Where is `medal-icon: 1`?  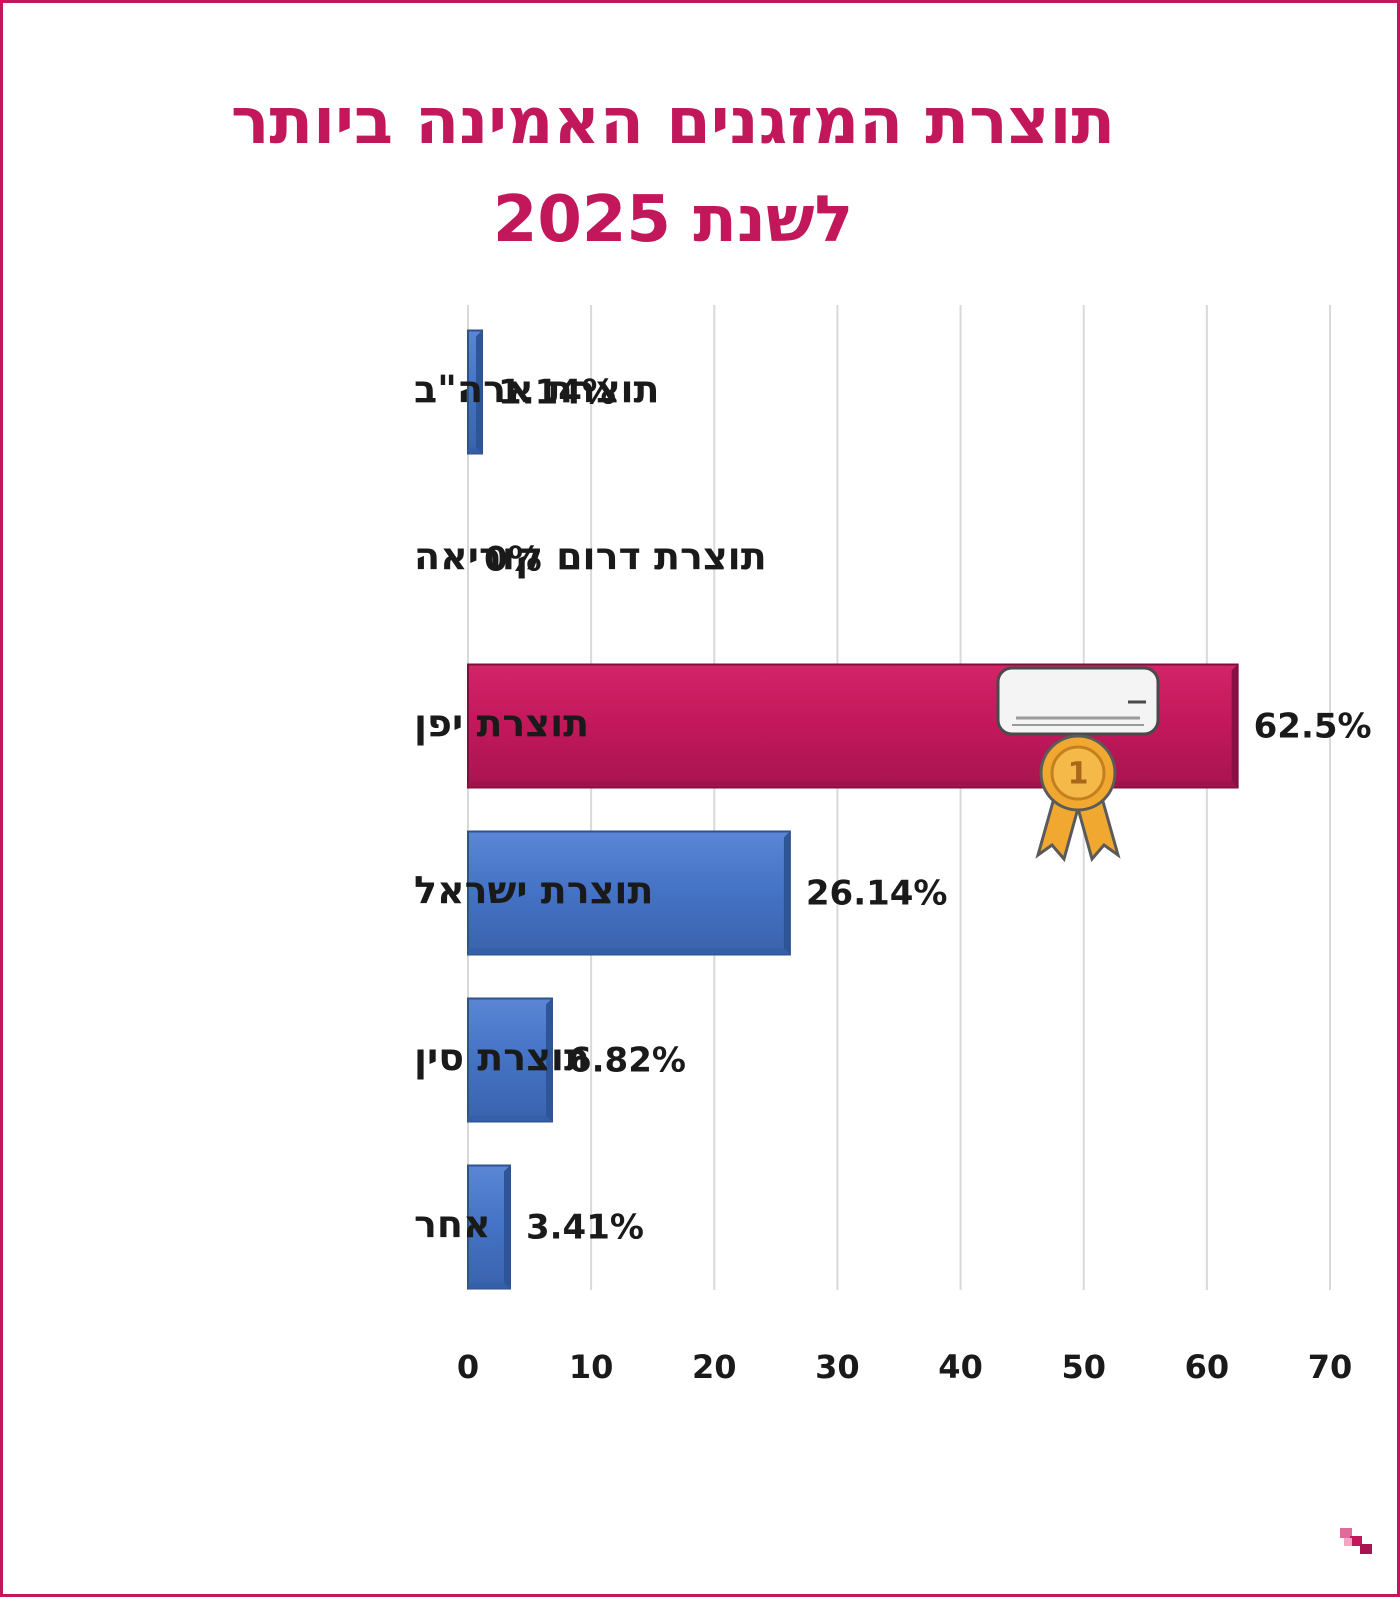
medal-icon: 1 is located at coordinates (1078, 798).